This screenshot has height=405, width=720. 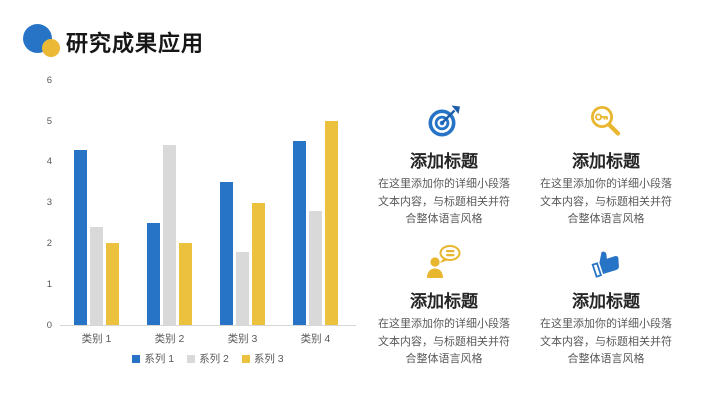 What do you see at coordinates (315, 268) in the screenshot?
I see `bar-series2-cat4` at bounding box center [315, 268].